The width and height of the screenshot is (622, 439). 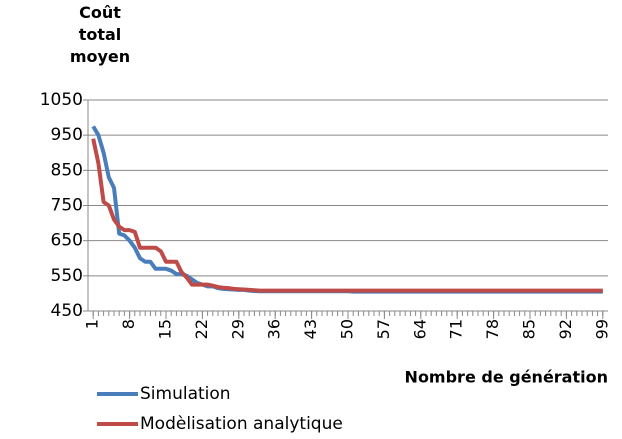 What do you see at coordinates (67, 170) in the screenshot?
I see `y-tick-label: 850` at bounding box center [67, 170].